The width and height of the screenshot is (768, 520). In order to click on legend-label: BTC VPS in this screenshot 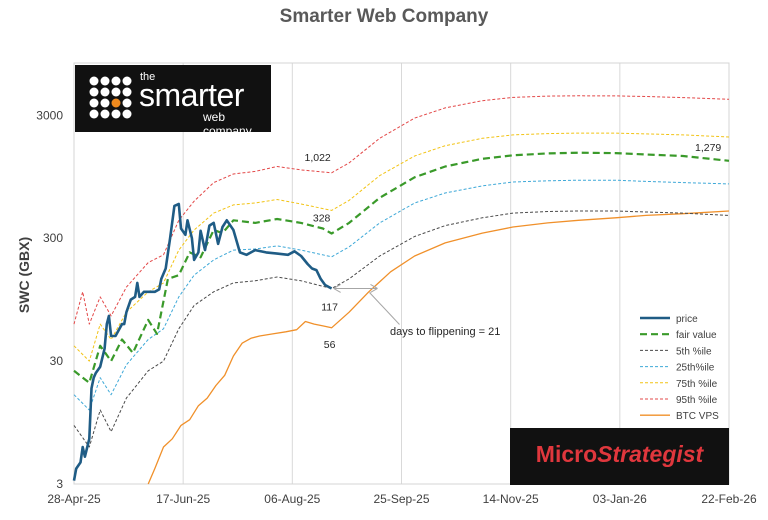, I will do `click(697, 416)`.